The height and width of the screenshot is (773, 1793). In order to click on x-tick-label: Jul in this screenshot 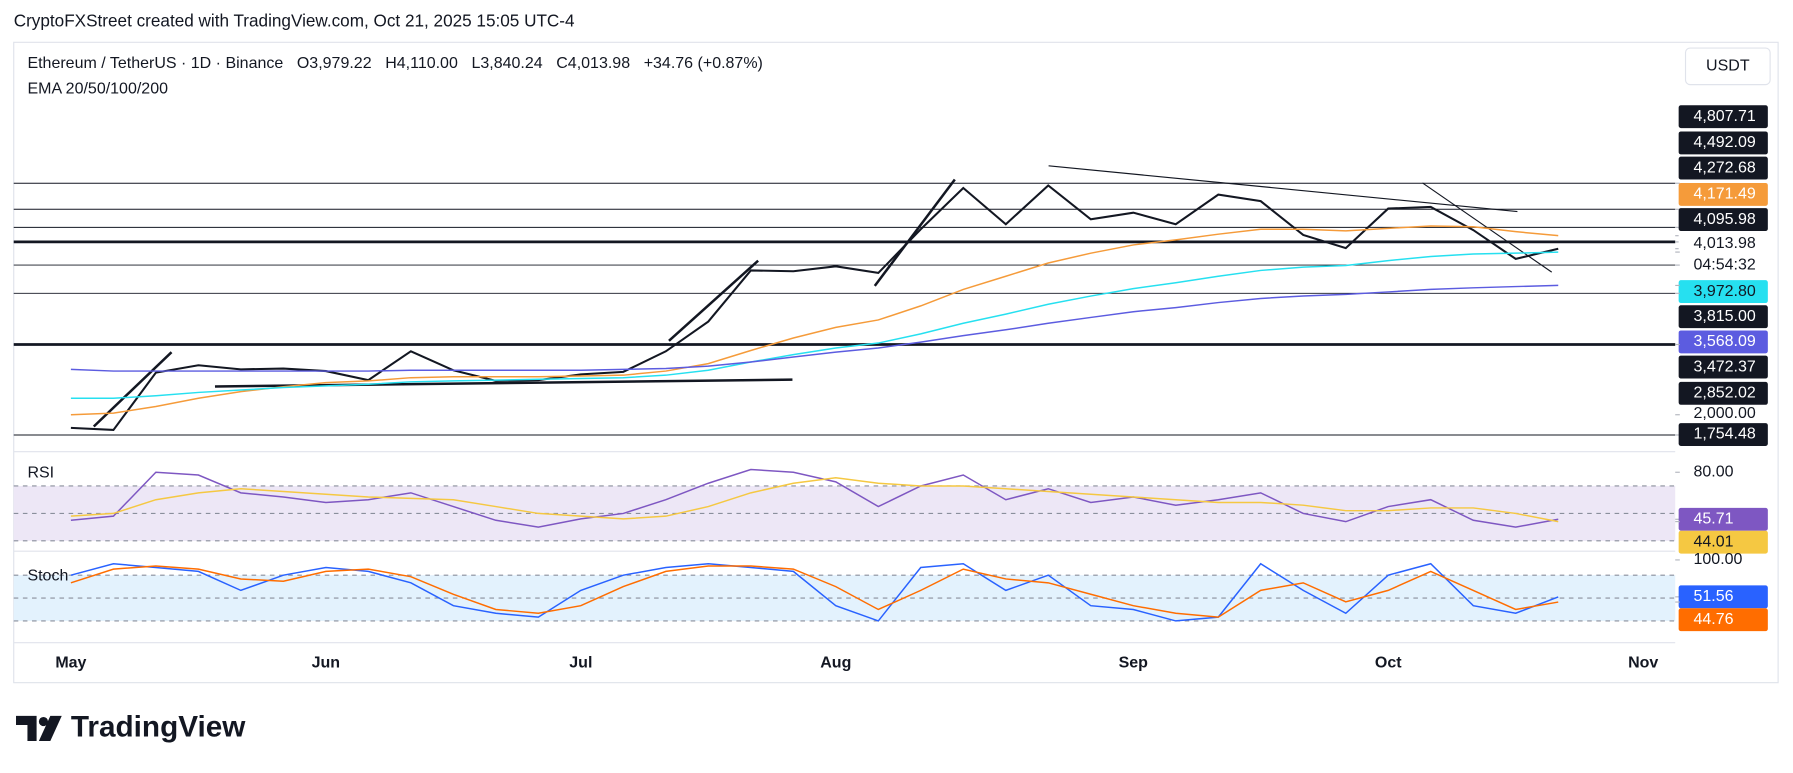, I will do `click(580, 662)`.